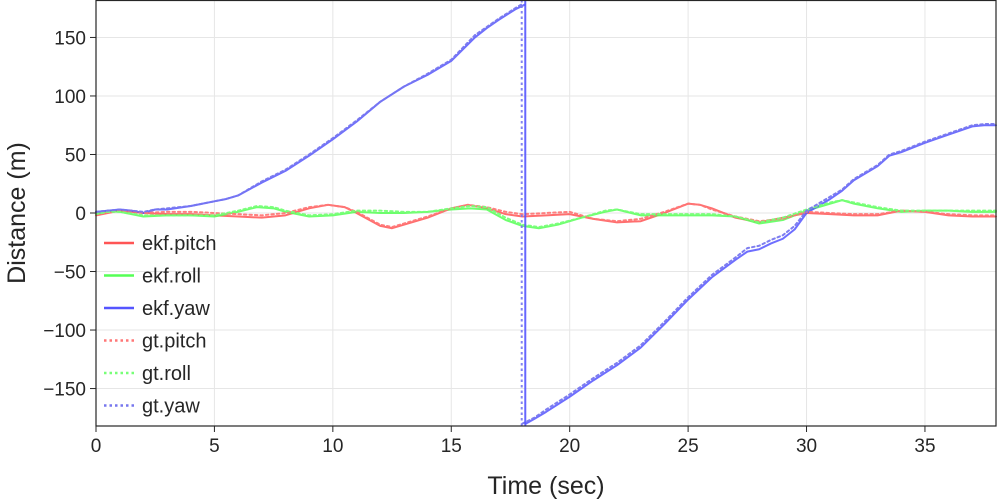 The width and height of the screenshot is (997, 499). Describe the element at coordinates (806, 446) in the screenshot. I see `x-tick-label: 30` at that location.